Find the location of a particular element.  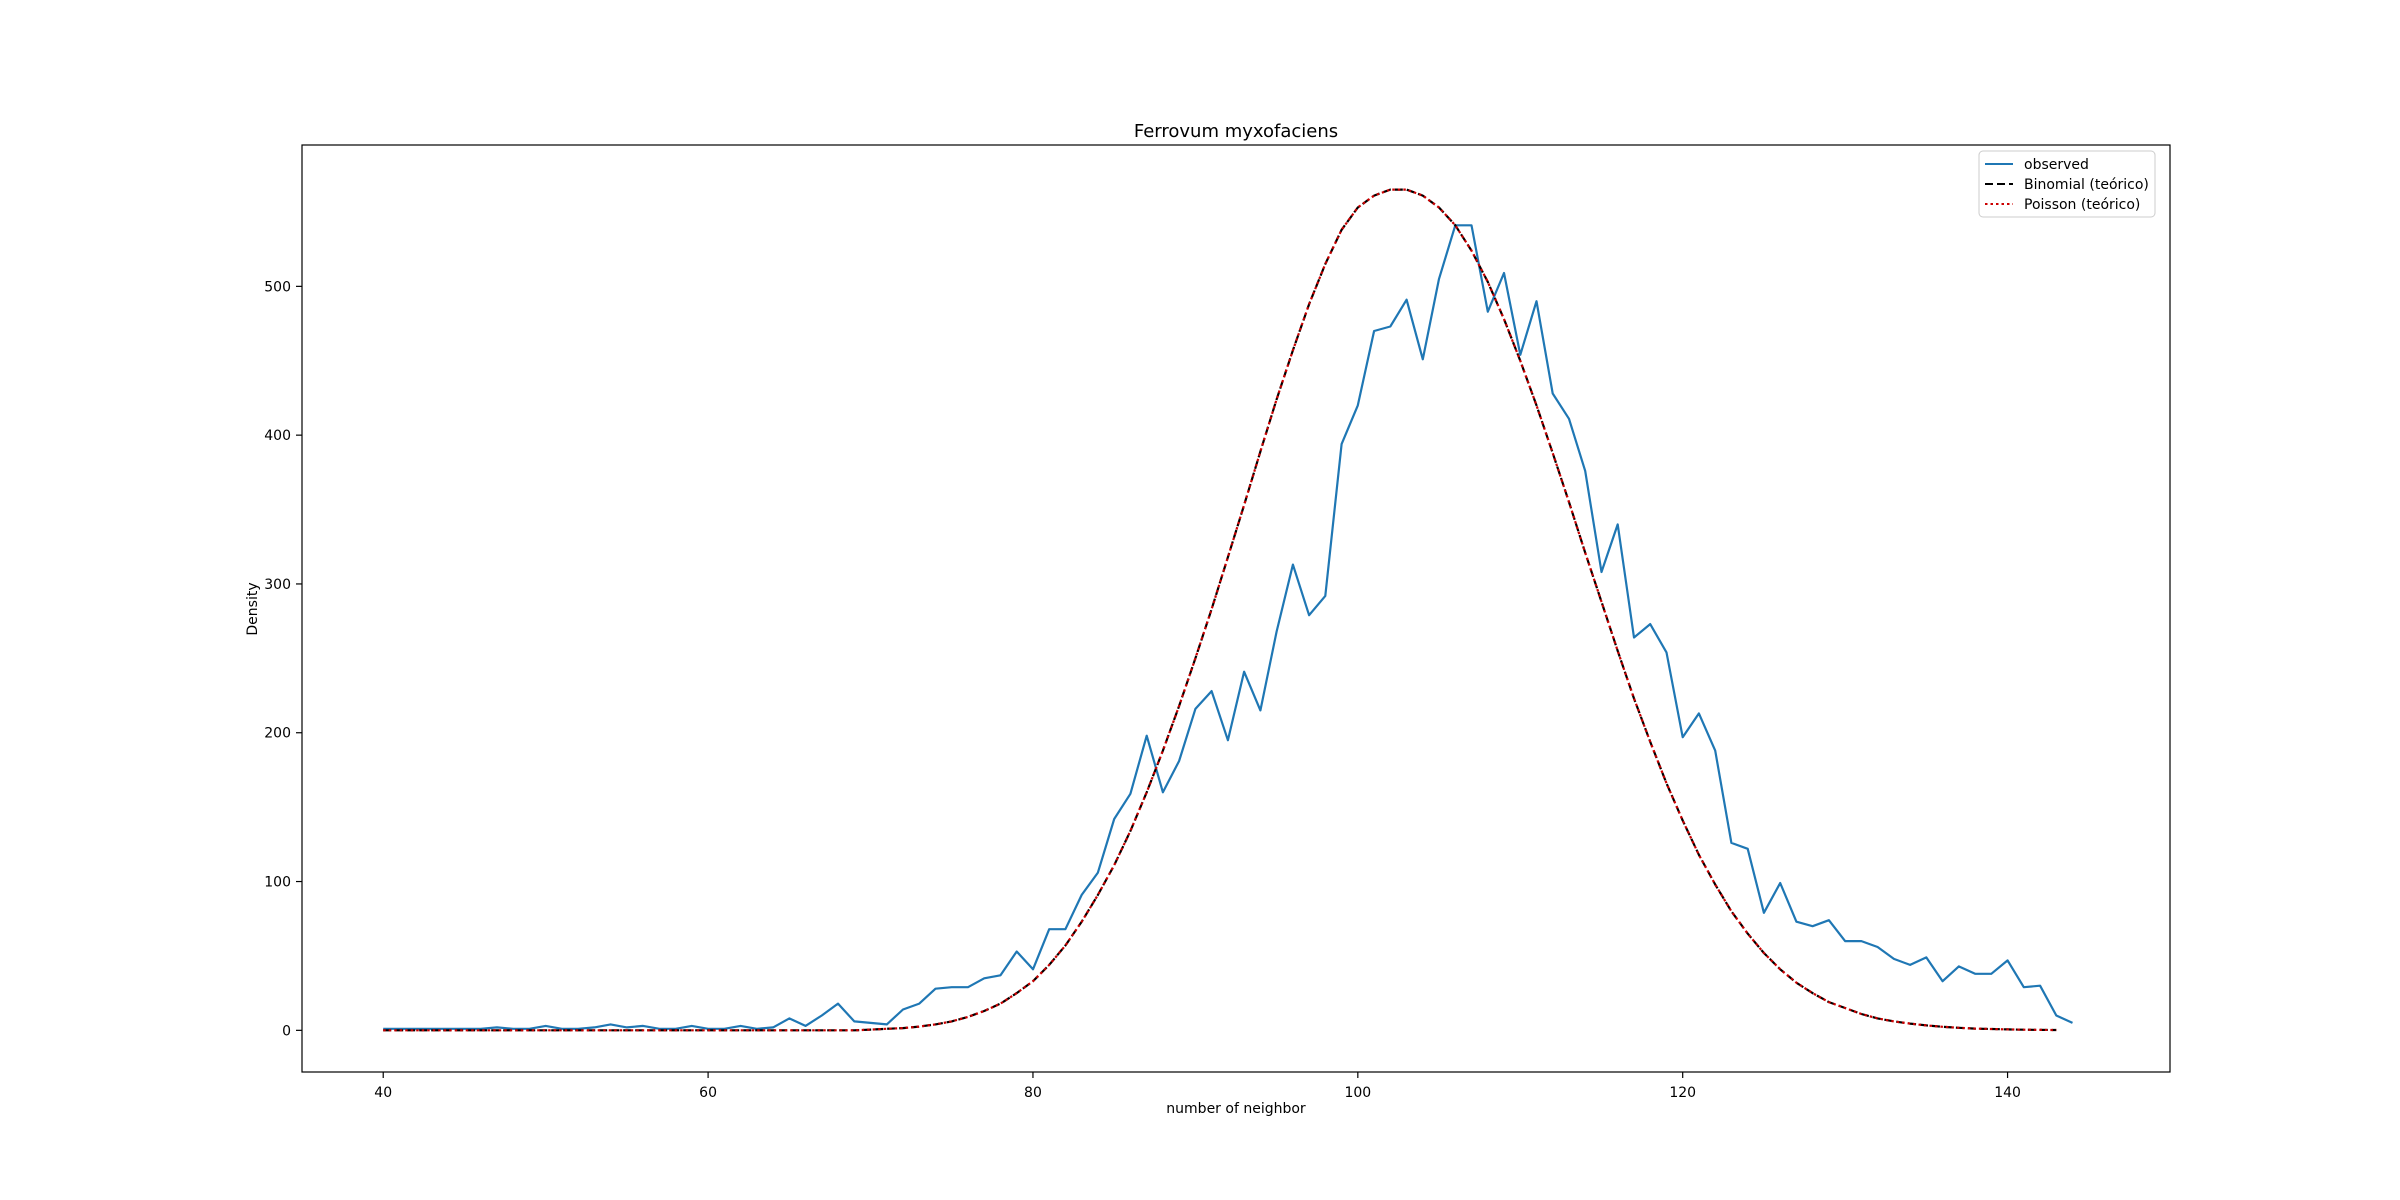

legend-label-2: Poisson (teórico) is located at coordinates (2082, 205).